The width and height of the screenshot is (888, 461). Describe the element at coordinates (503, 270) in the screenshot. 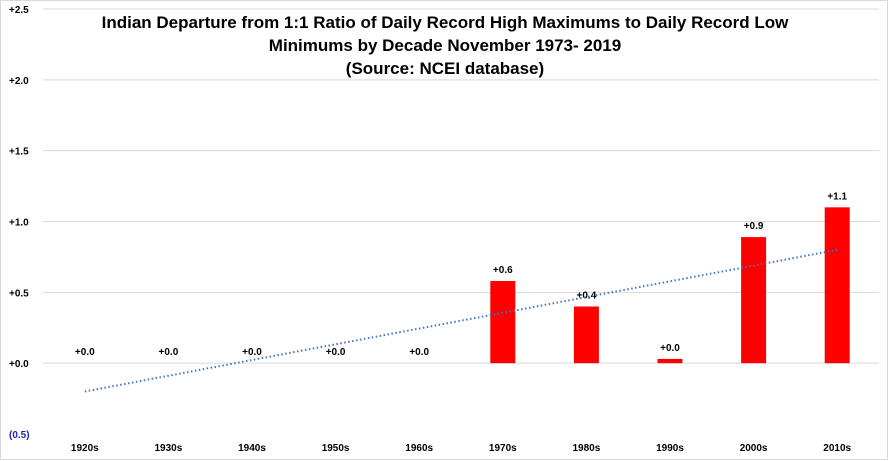

I see `data-label-1970s: +0.6` at that location.